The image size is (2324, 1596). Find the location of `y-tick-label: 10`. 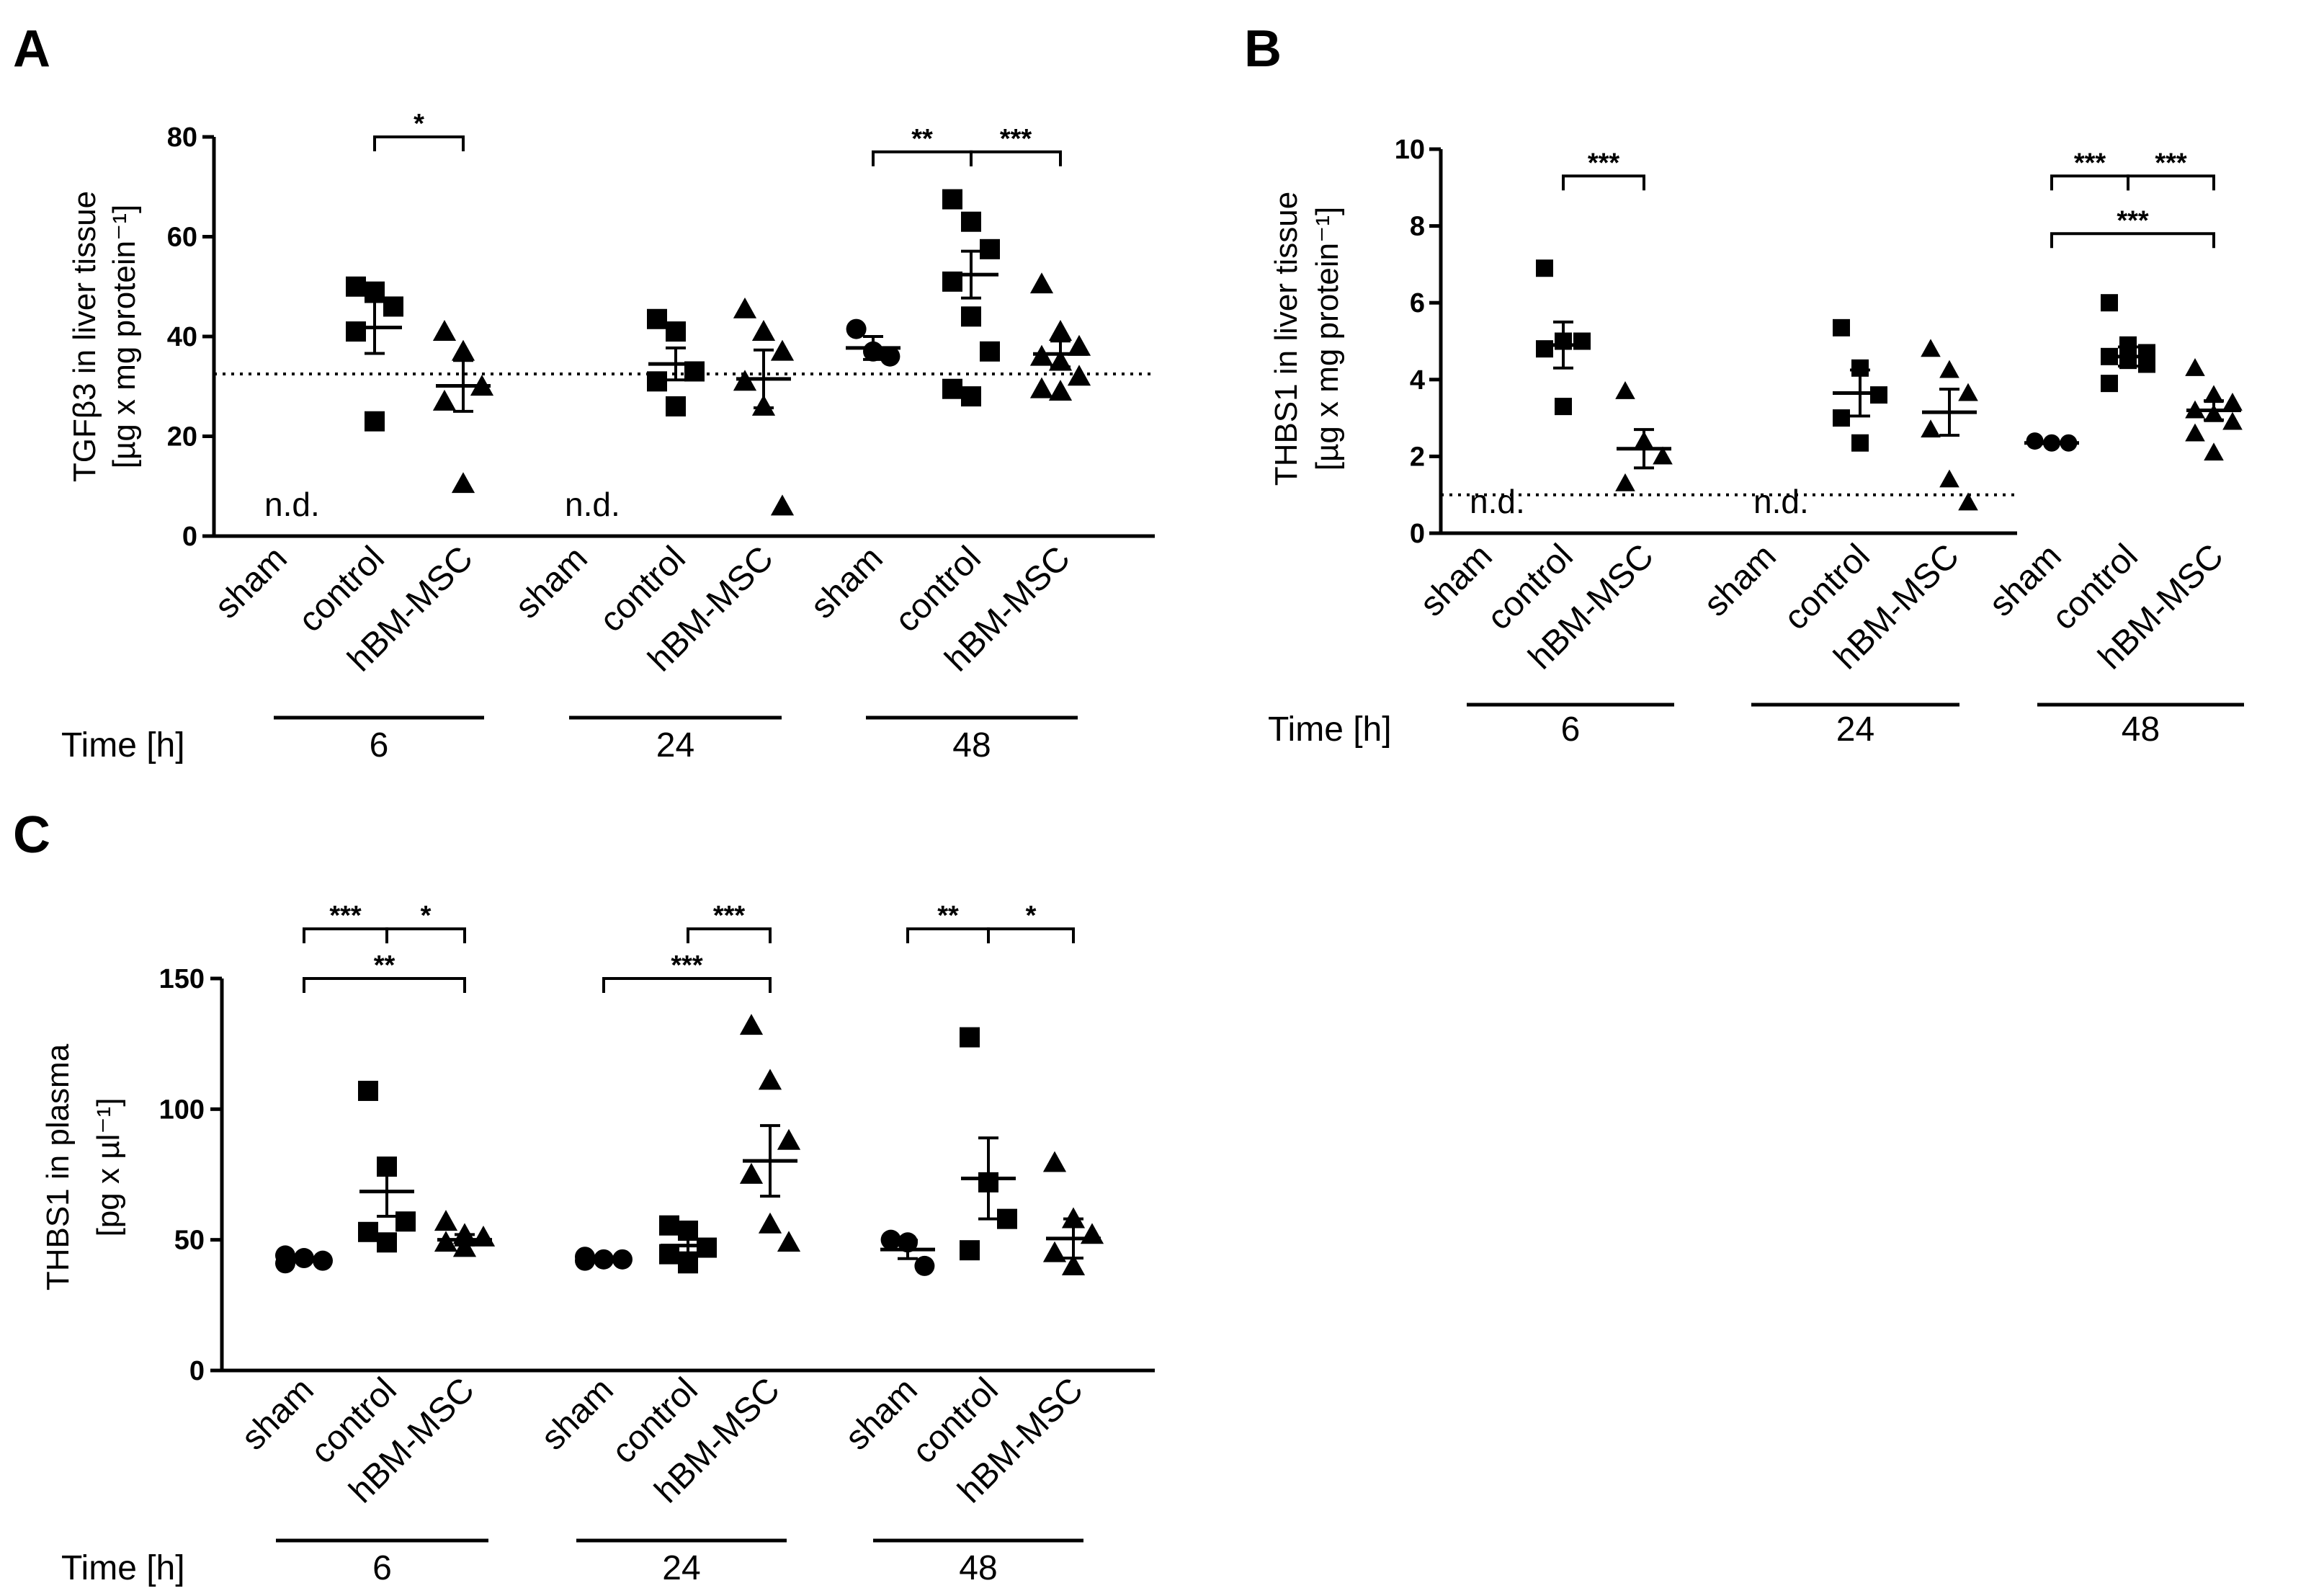

y-tick-label: 10 is located at coordinates (1410, 150).